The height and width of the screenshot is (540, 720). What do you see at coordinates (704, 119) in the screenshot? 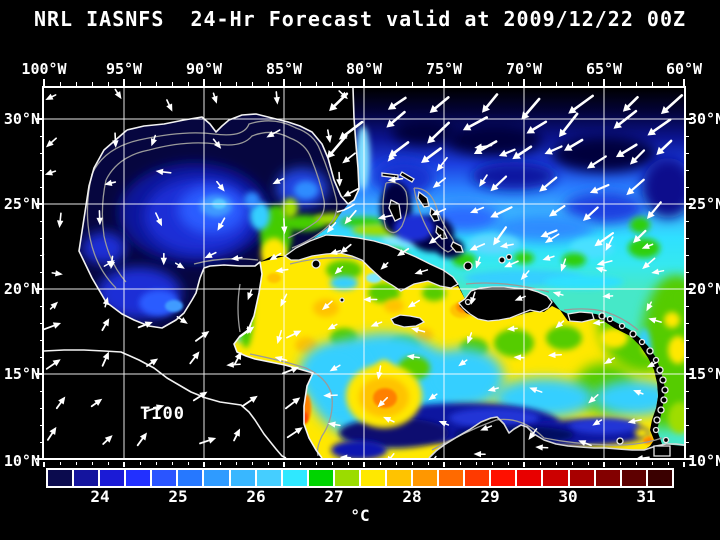
I see `lat-label-right: 30°N` at bounding box center [704, 119].